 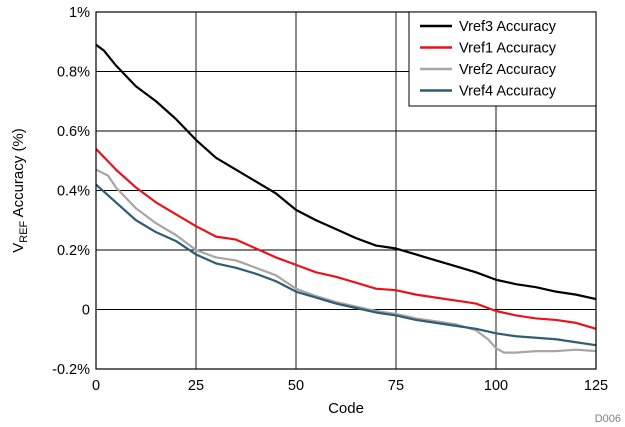 What do you see at coordinates (608, 419) in the screenshot?
I see `figure-id: D006` at bounding box center [608, 419].